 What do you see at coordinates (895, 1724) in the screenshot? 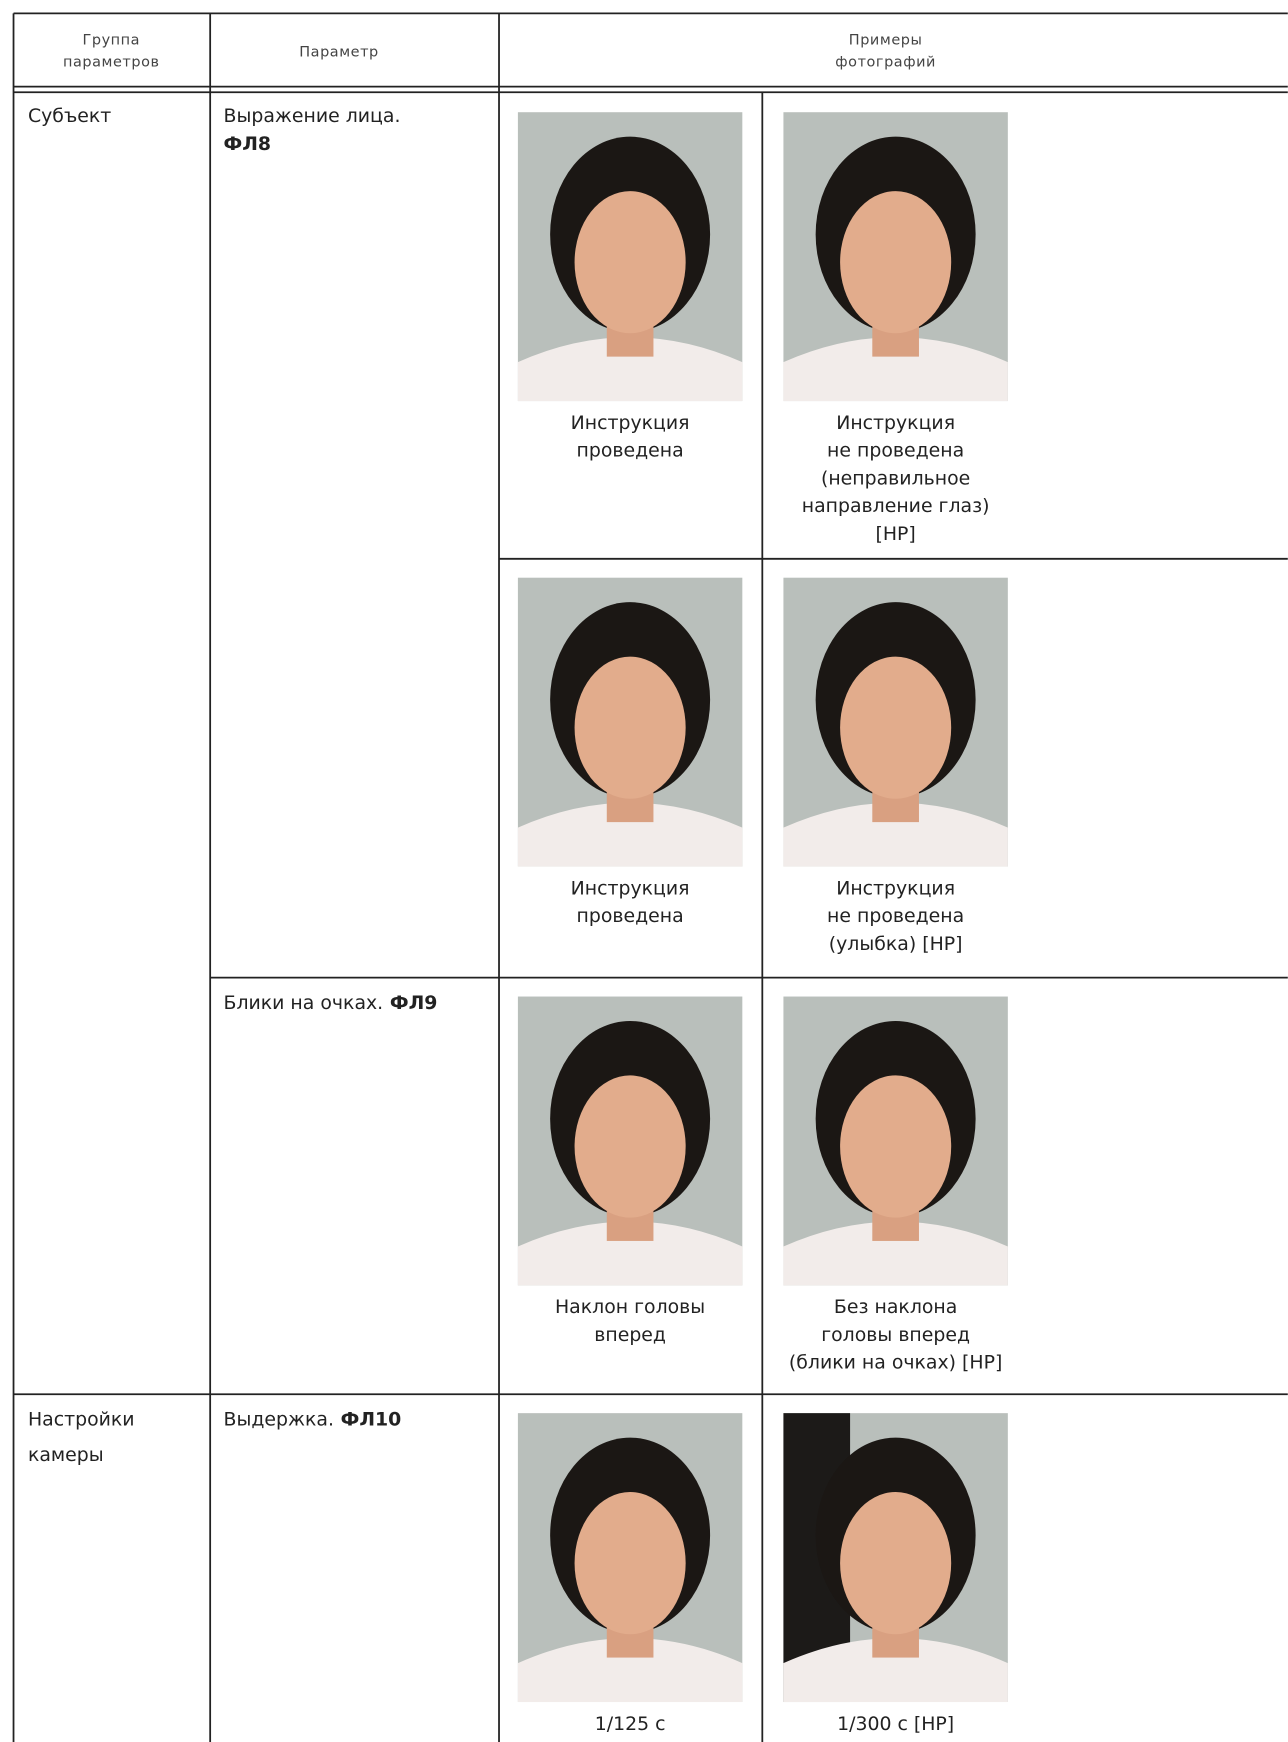
I see `caption: 1/300 с [НР]` at bounding box center [895, 1724].